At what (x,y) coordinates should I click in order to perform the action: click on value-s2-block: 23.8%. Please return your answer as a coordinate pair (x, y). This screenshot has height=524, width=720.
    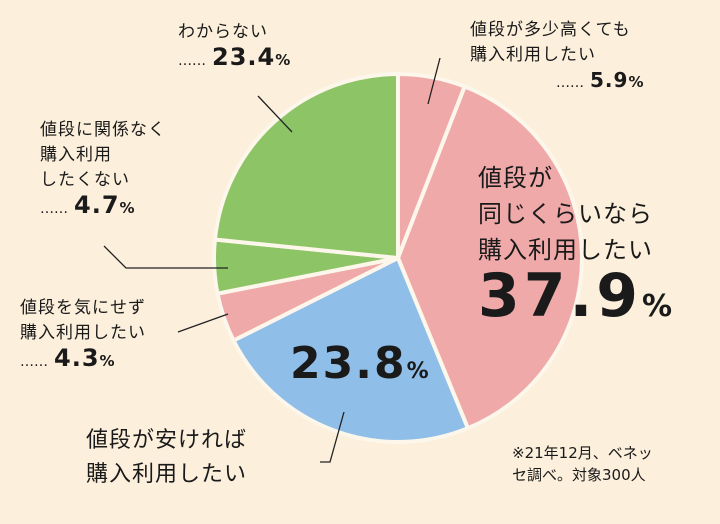
    Looking at the image, I should click on (359, 363).